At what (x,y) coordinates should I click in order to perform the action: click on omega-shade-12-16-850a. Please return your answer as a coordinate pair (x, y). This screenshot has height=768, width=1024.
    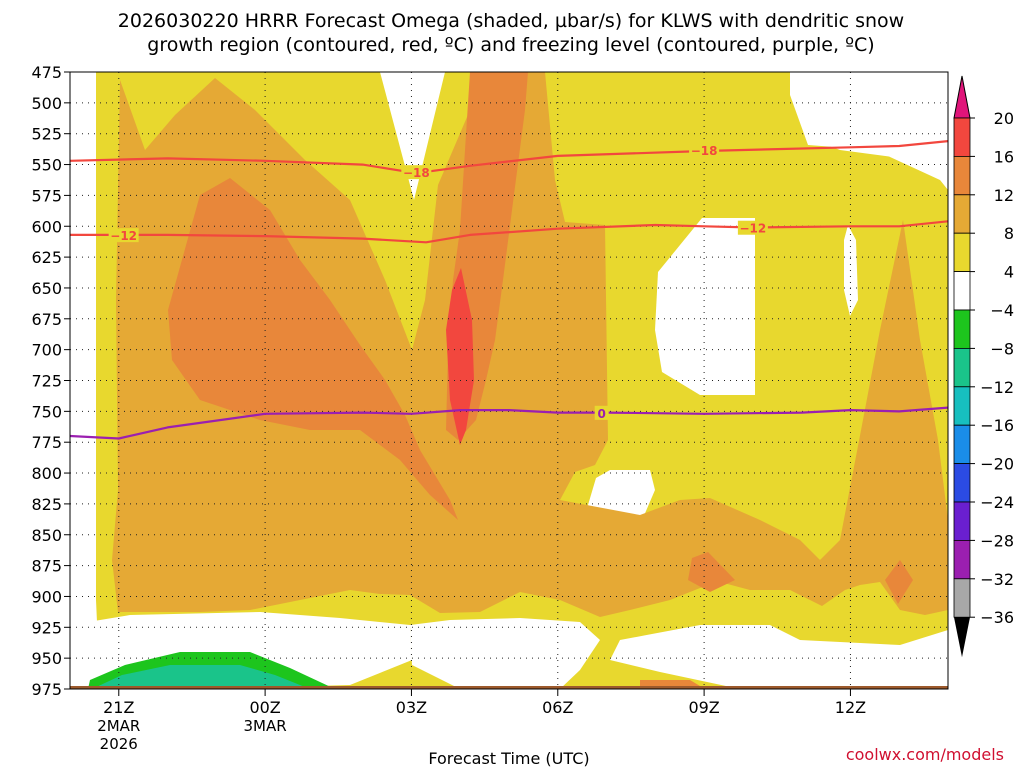
    Looking at the image, I should click on (711, 572).